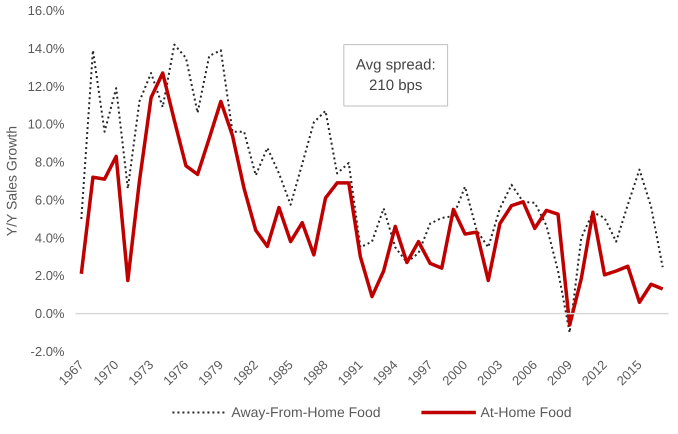 The width and height of the screenshot is (678, 434). What do you see at coordinates (49, 162) in the screenshot?
I see `y-tick-label: 8.0%` at bounding box center [49, 162].